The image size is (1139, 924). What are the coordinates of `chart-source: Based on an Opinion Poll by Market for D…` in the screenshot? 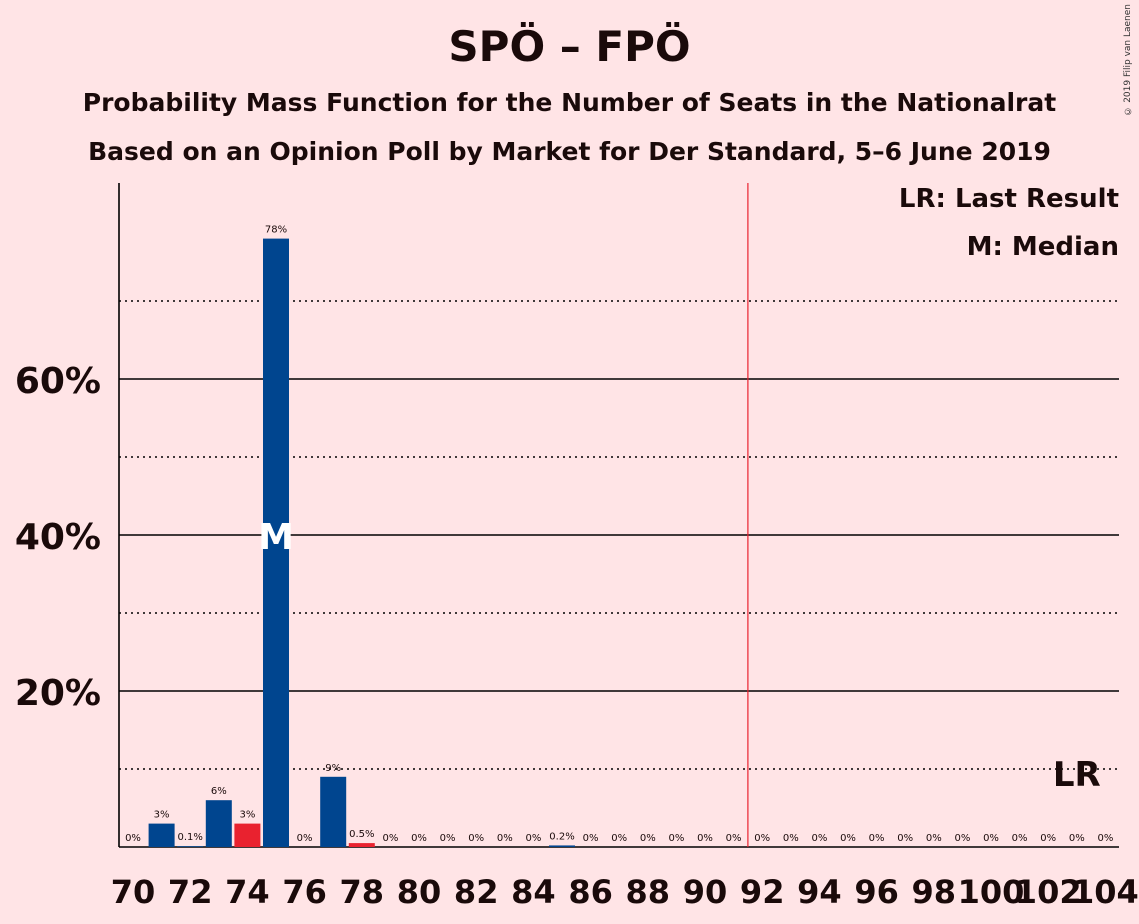 It's located at (569, 151).